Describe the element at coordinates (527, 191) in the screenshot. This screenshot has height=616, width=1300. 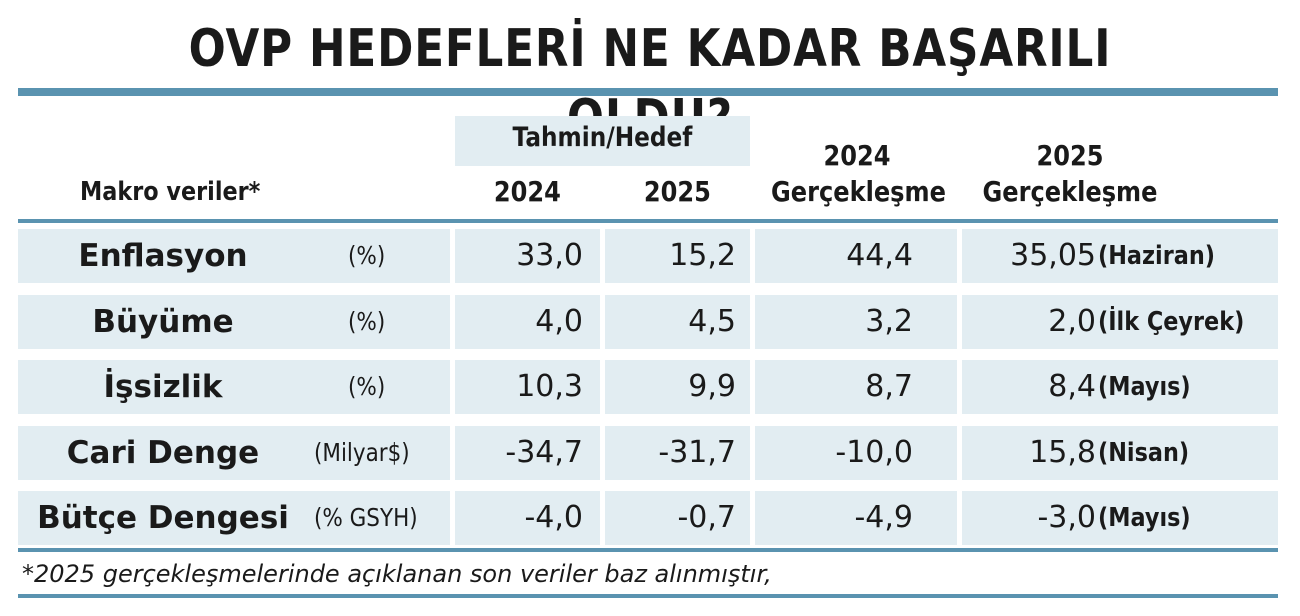
I see `target-2024-header: 2024` at that location.